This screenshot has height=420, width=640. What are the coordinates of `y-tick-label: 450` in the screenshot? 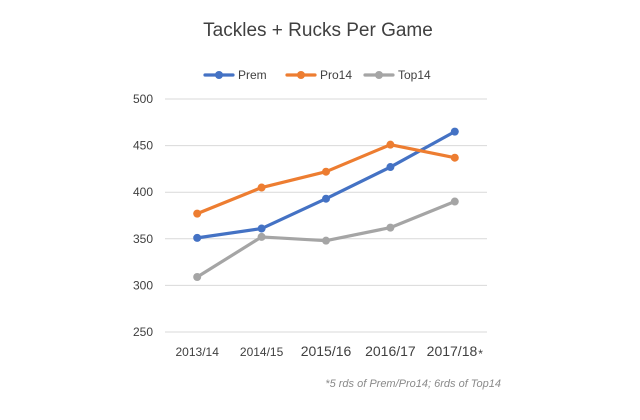 It's located at (143, 146).